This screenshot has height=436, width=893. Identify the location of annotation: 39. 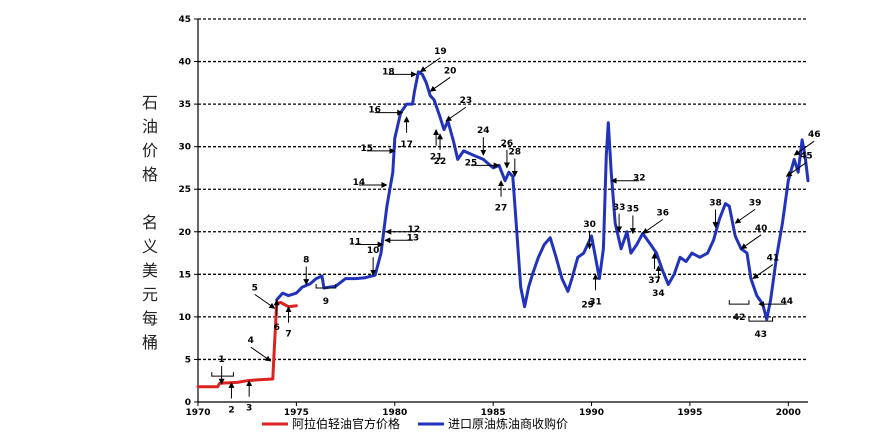
(748, 211).